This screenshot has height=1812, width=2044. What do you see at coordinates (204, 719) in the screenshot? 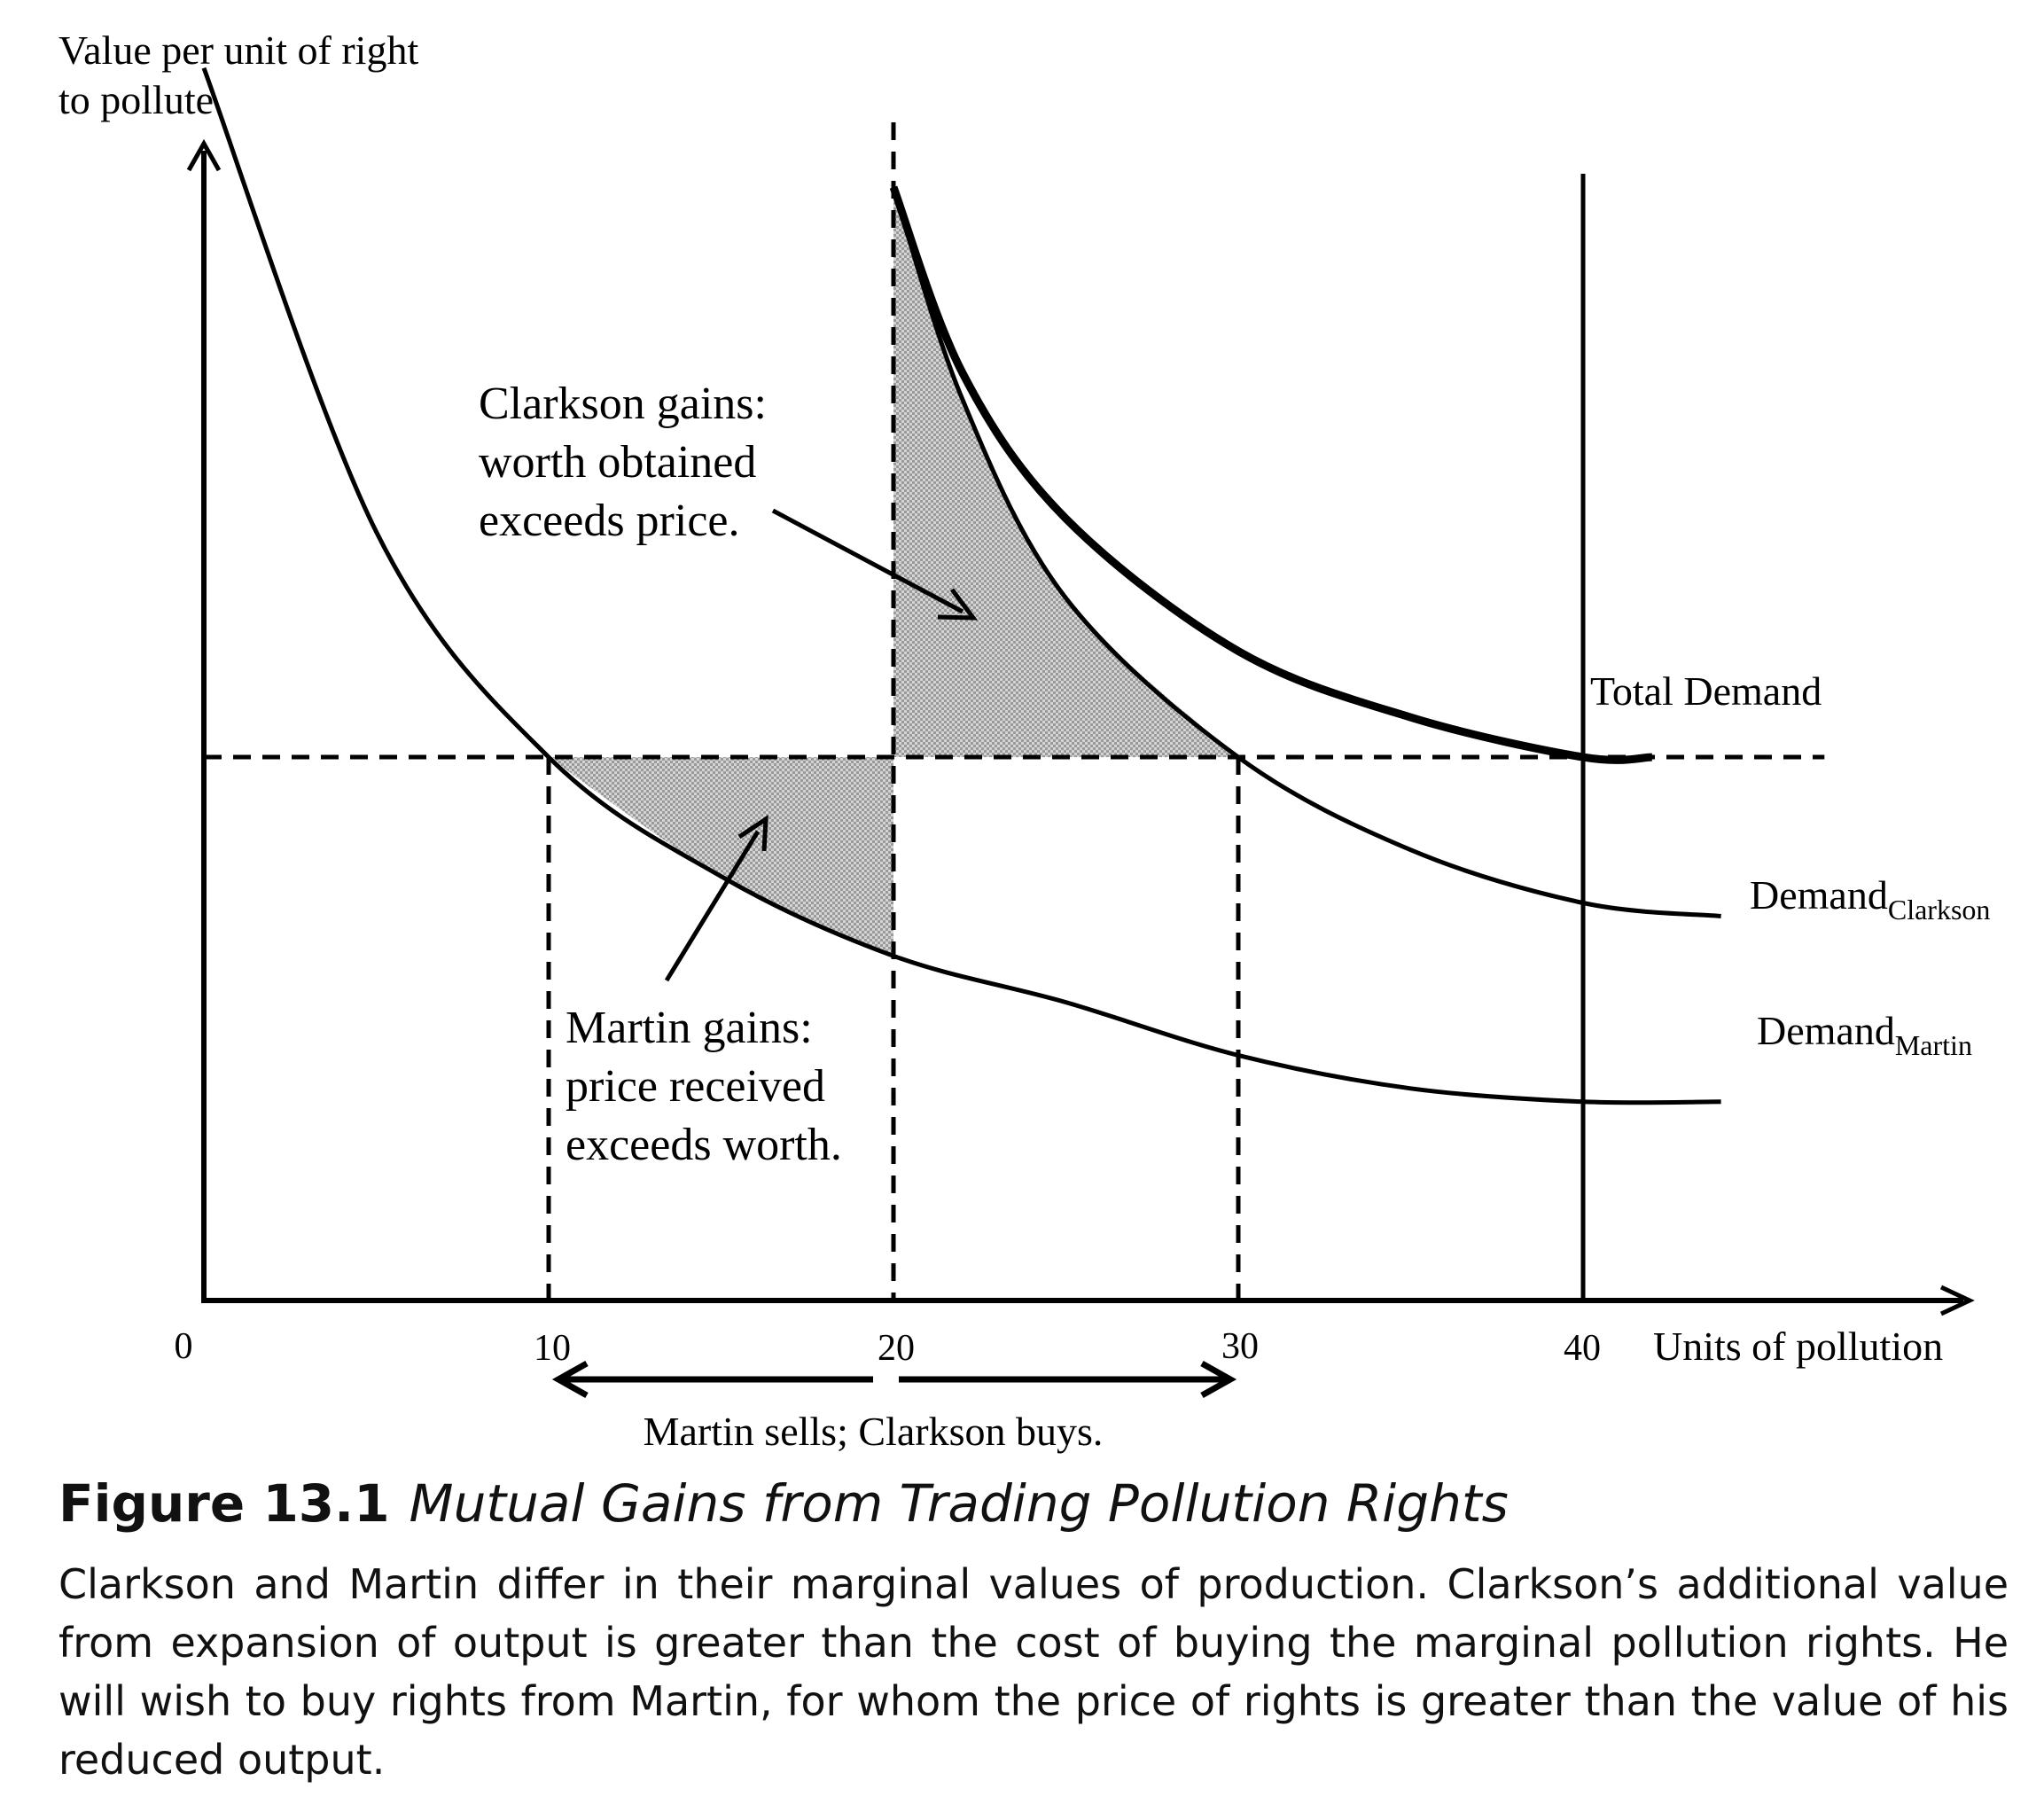
I see `y-axis` at bounding box center [204, 719].